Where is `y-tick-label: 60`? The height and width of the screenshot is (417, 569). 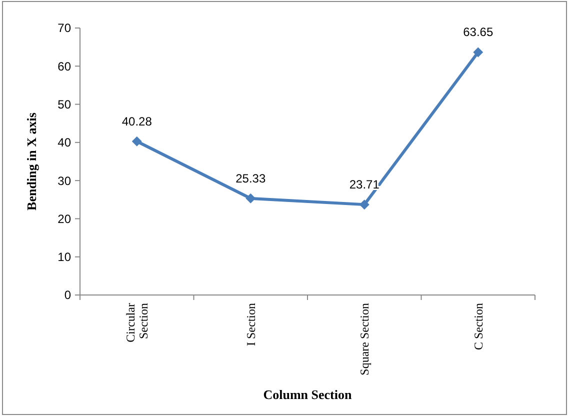
y-tick-label: 60 is located at coordinates (65, 66).